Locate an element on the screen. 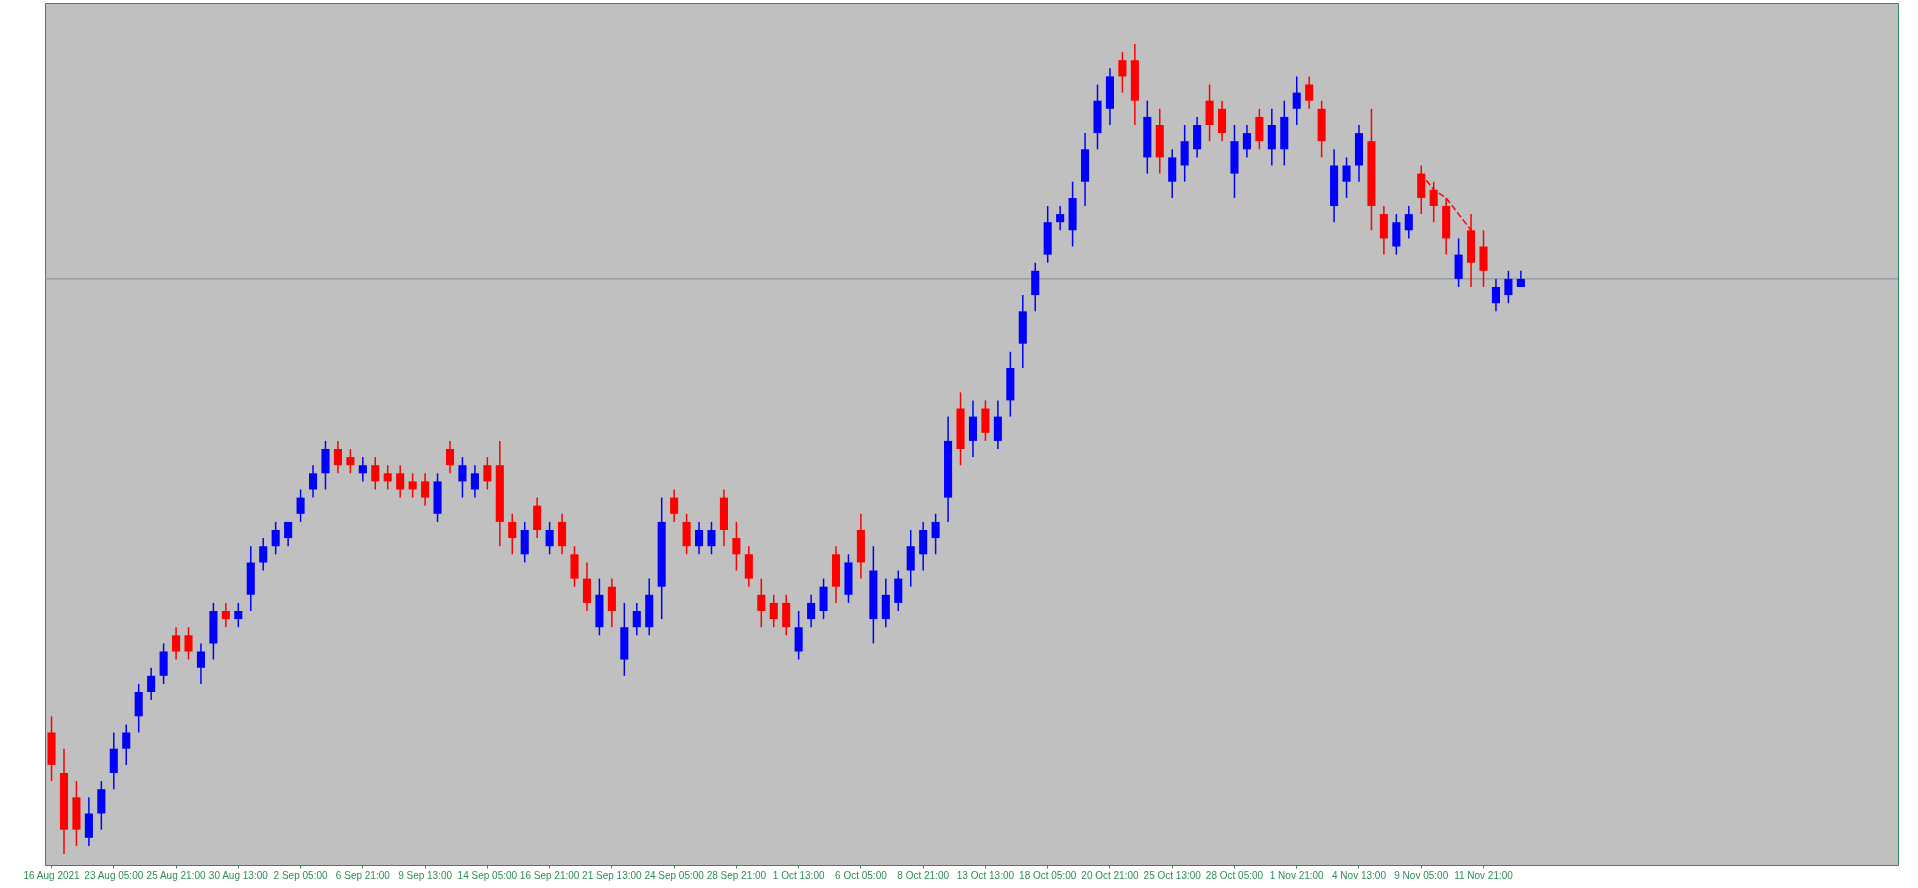 This screenshot has width=1918, height=888. x-tick-label: 25 Aug 21:00 is located at coordinates (176, 875).